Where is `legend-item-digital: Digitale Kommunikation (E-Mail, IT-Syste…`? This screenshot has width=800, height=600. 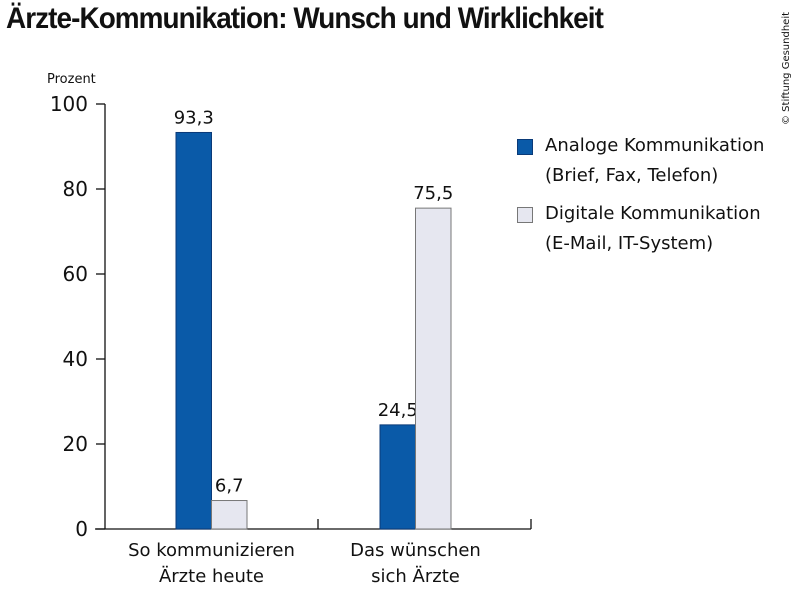 legend-item-digital: Digitale Kommunikation (E-Mail, IT-Syste… is located at coordinates (639, 231).